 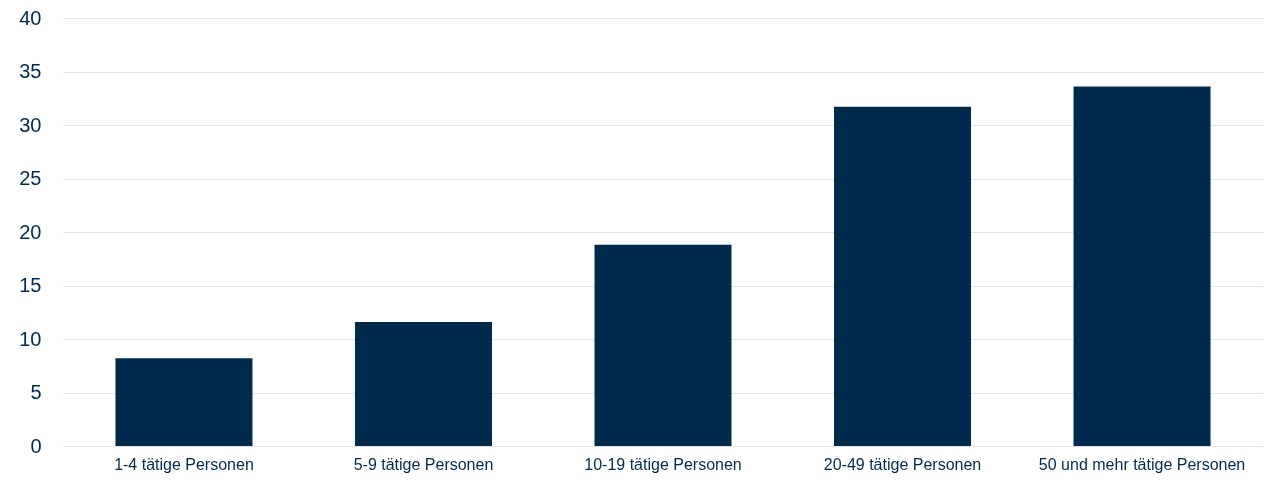 What do you see at coordinates (184, 464) in the screenshot?
I see `x-tick-label: 1-4 tätige Personen` at bounding box center [184, 464].